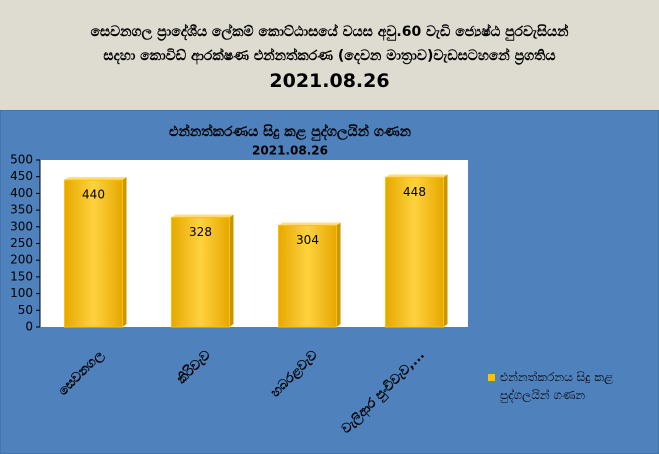 This screenshot has width=659, height=454. What do you see at coordinates (200, 232) in the screenshot?
I see `data-label: 328` at bounding box center [200, 232].